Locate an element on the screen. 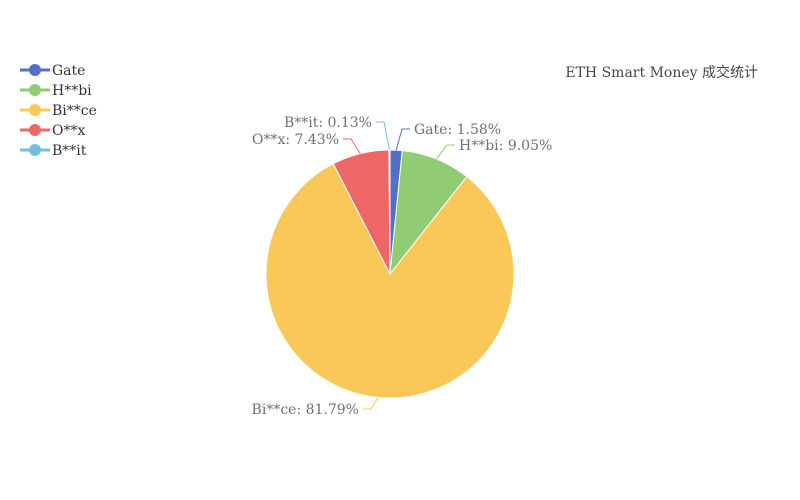  slice-label-gate: Gate: 1.58% is located at coordinates (457, 130).